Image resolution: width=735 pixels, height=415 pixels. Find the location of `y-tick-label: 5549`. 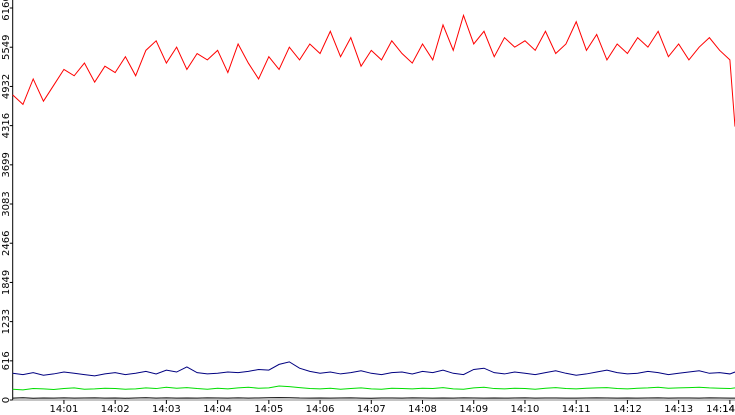

y-tick-label: 5549 is located at coordinates (6, 46).